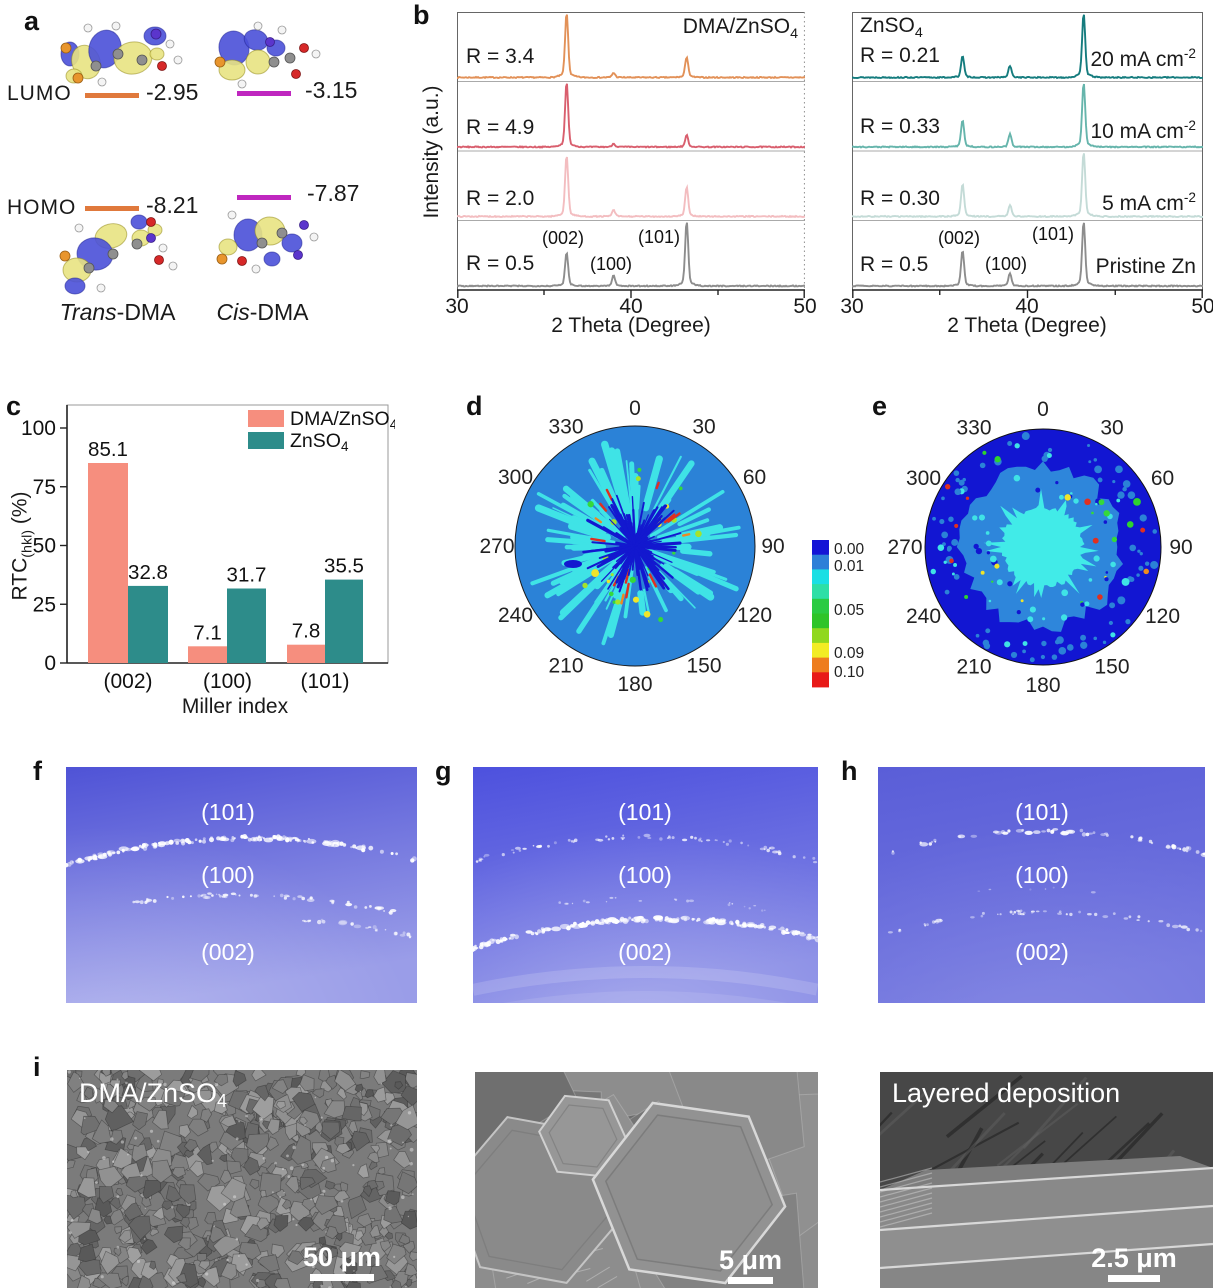  I want to click on trans-homo-level-line, so click(112, 208).